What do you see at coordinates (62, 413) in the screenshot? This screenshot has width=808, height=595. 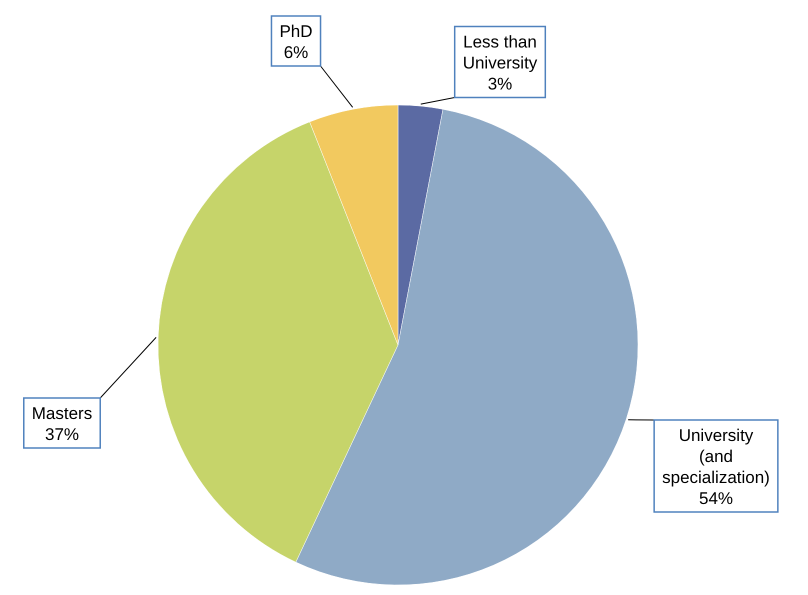 I see `slice-label: Masters` at bounding box center [62, 413].